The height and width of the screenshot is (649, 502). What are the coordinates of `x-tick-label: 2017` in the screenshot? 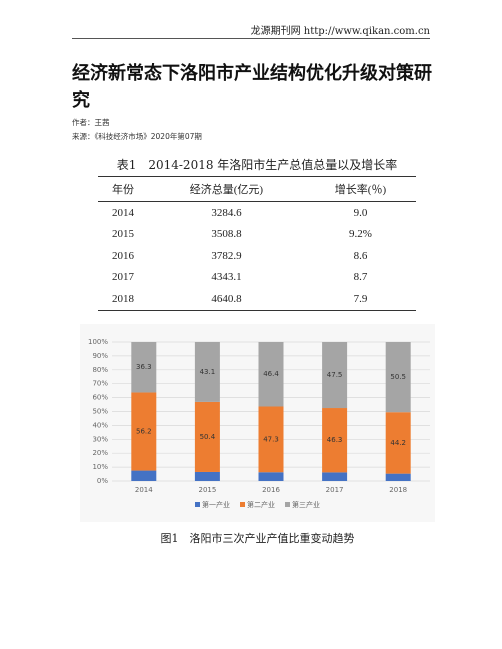 It's located at (335, 490).